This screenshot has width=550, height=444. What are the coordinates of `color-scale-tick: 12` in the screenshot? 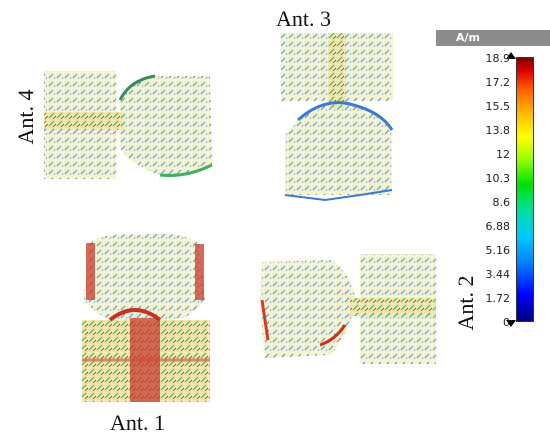 It's located at (503, 154).